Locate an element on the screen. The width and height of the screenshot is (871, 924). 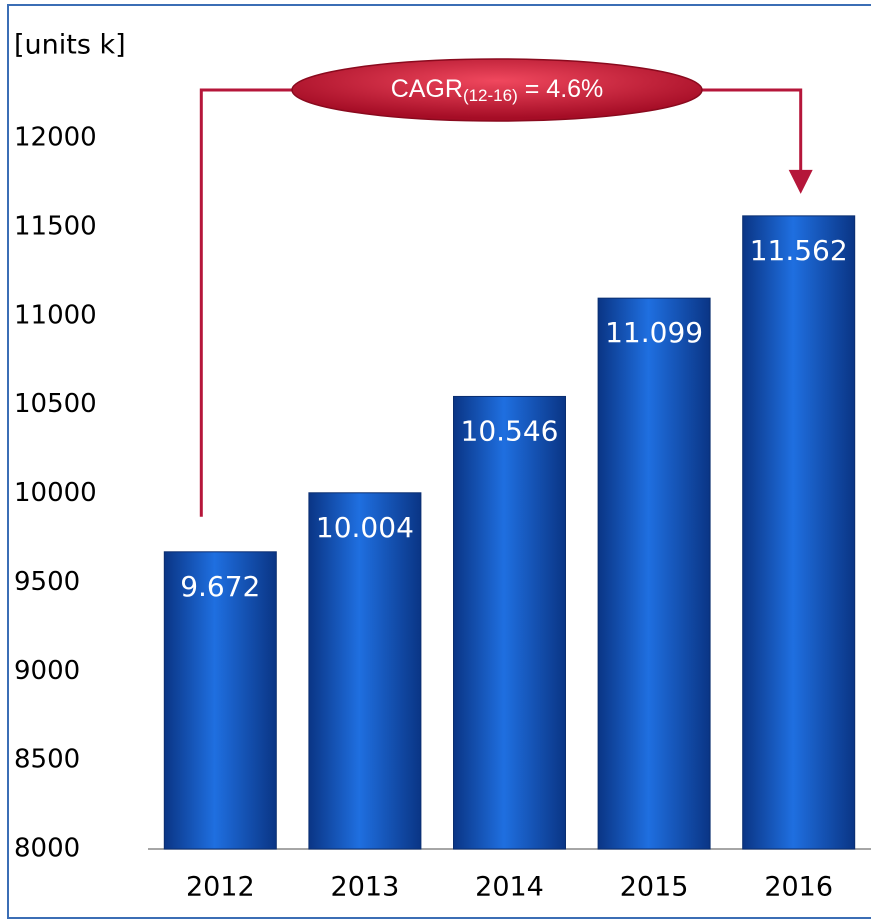
x-tick-label: 2012 is located at coordinates (220, 887).